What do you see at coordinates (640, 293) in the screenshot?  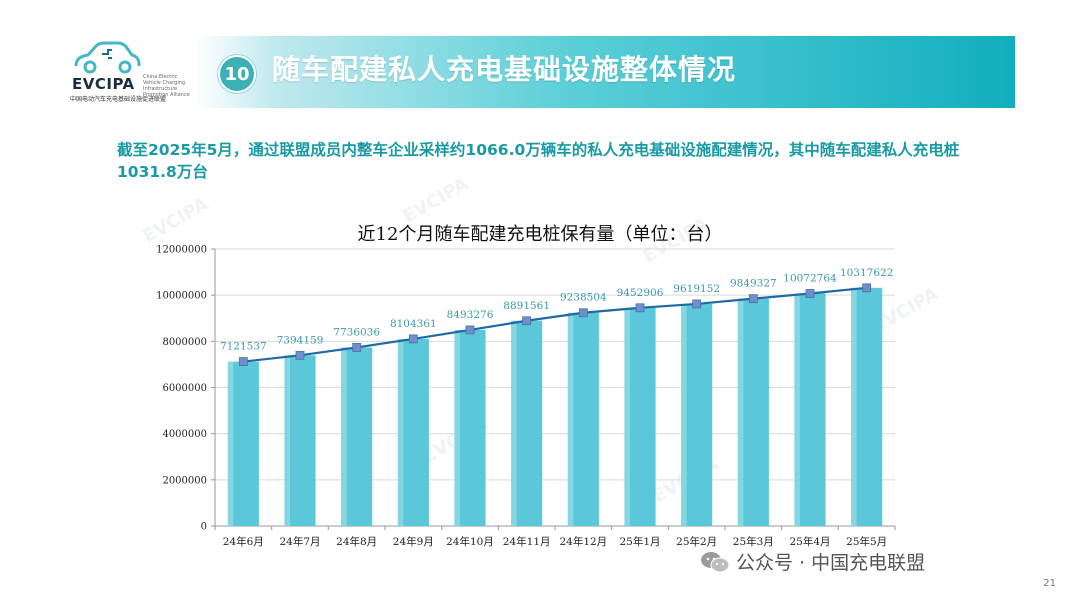 I see `data-label: 9452906` at bounding box center [640, 293].